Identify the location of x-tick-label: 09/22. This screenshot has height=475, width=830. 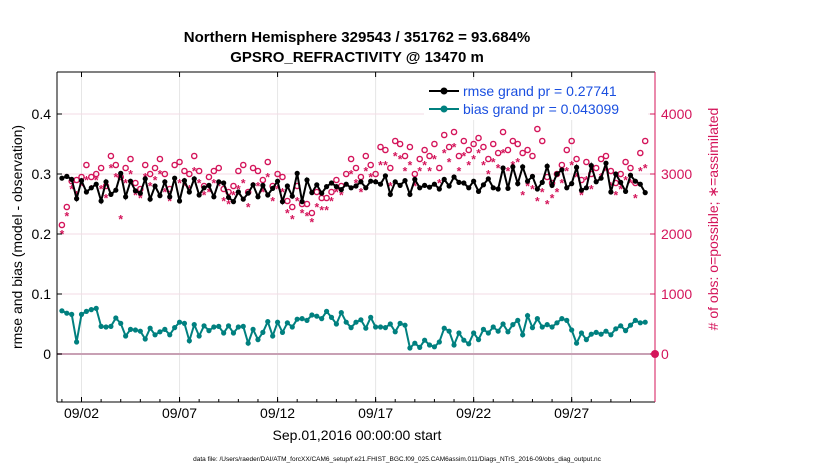
(473, 413).